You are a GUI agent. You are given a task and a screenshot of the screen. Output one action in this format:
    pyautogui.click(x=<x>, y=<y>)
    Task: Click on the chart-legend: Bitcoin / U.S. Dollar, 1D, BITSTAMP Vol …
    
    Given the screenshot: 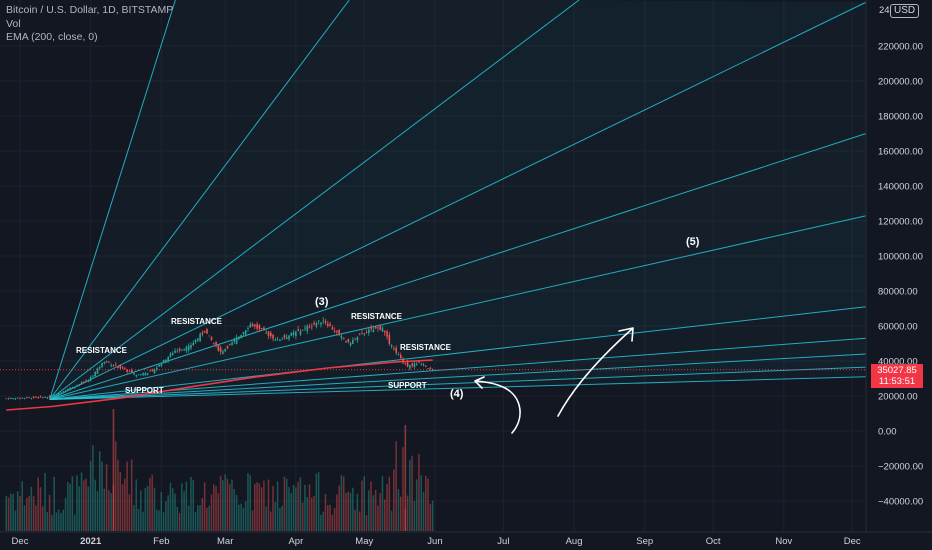 What is the action you would take?
    pyautogui.click(x=89, y=24)
    